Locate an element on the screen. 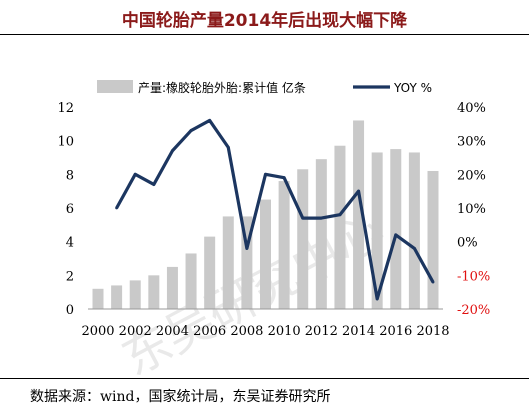 The width and height of the screenshot is (529, 413). y-left-tick: 2 is located at coordinates (70, 276).